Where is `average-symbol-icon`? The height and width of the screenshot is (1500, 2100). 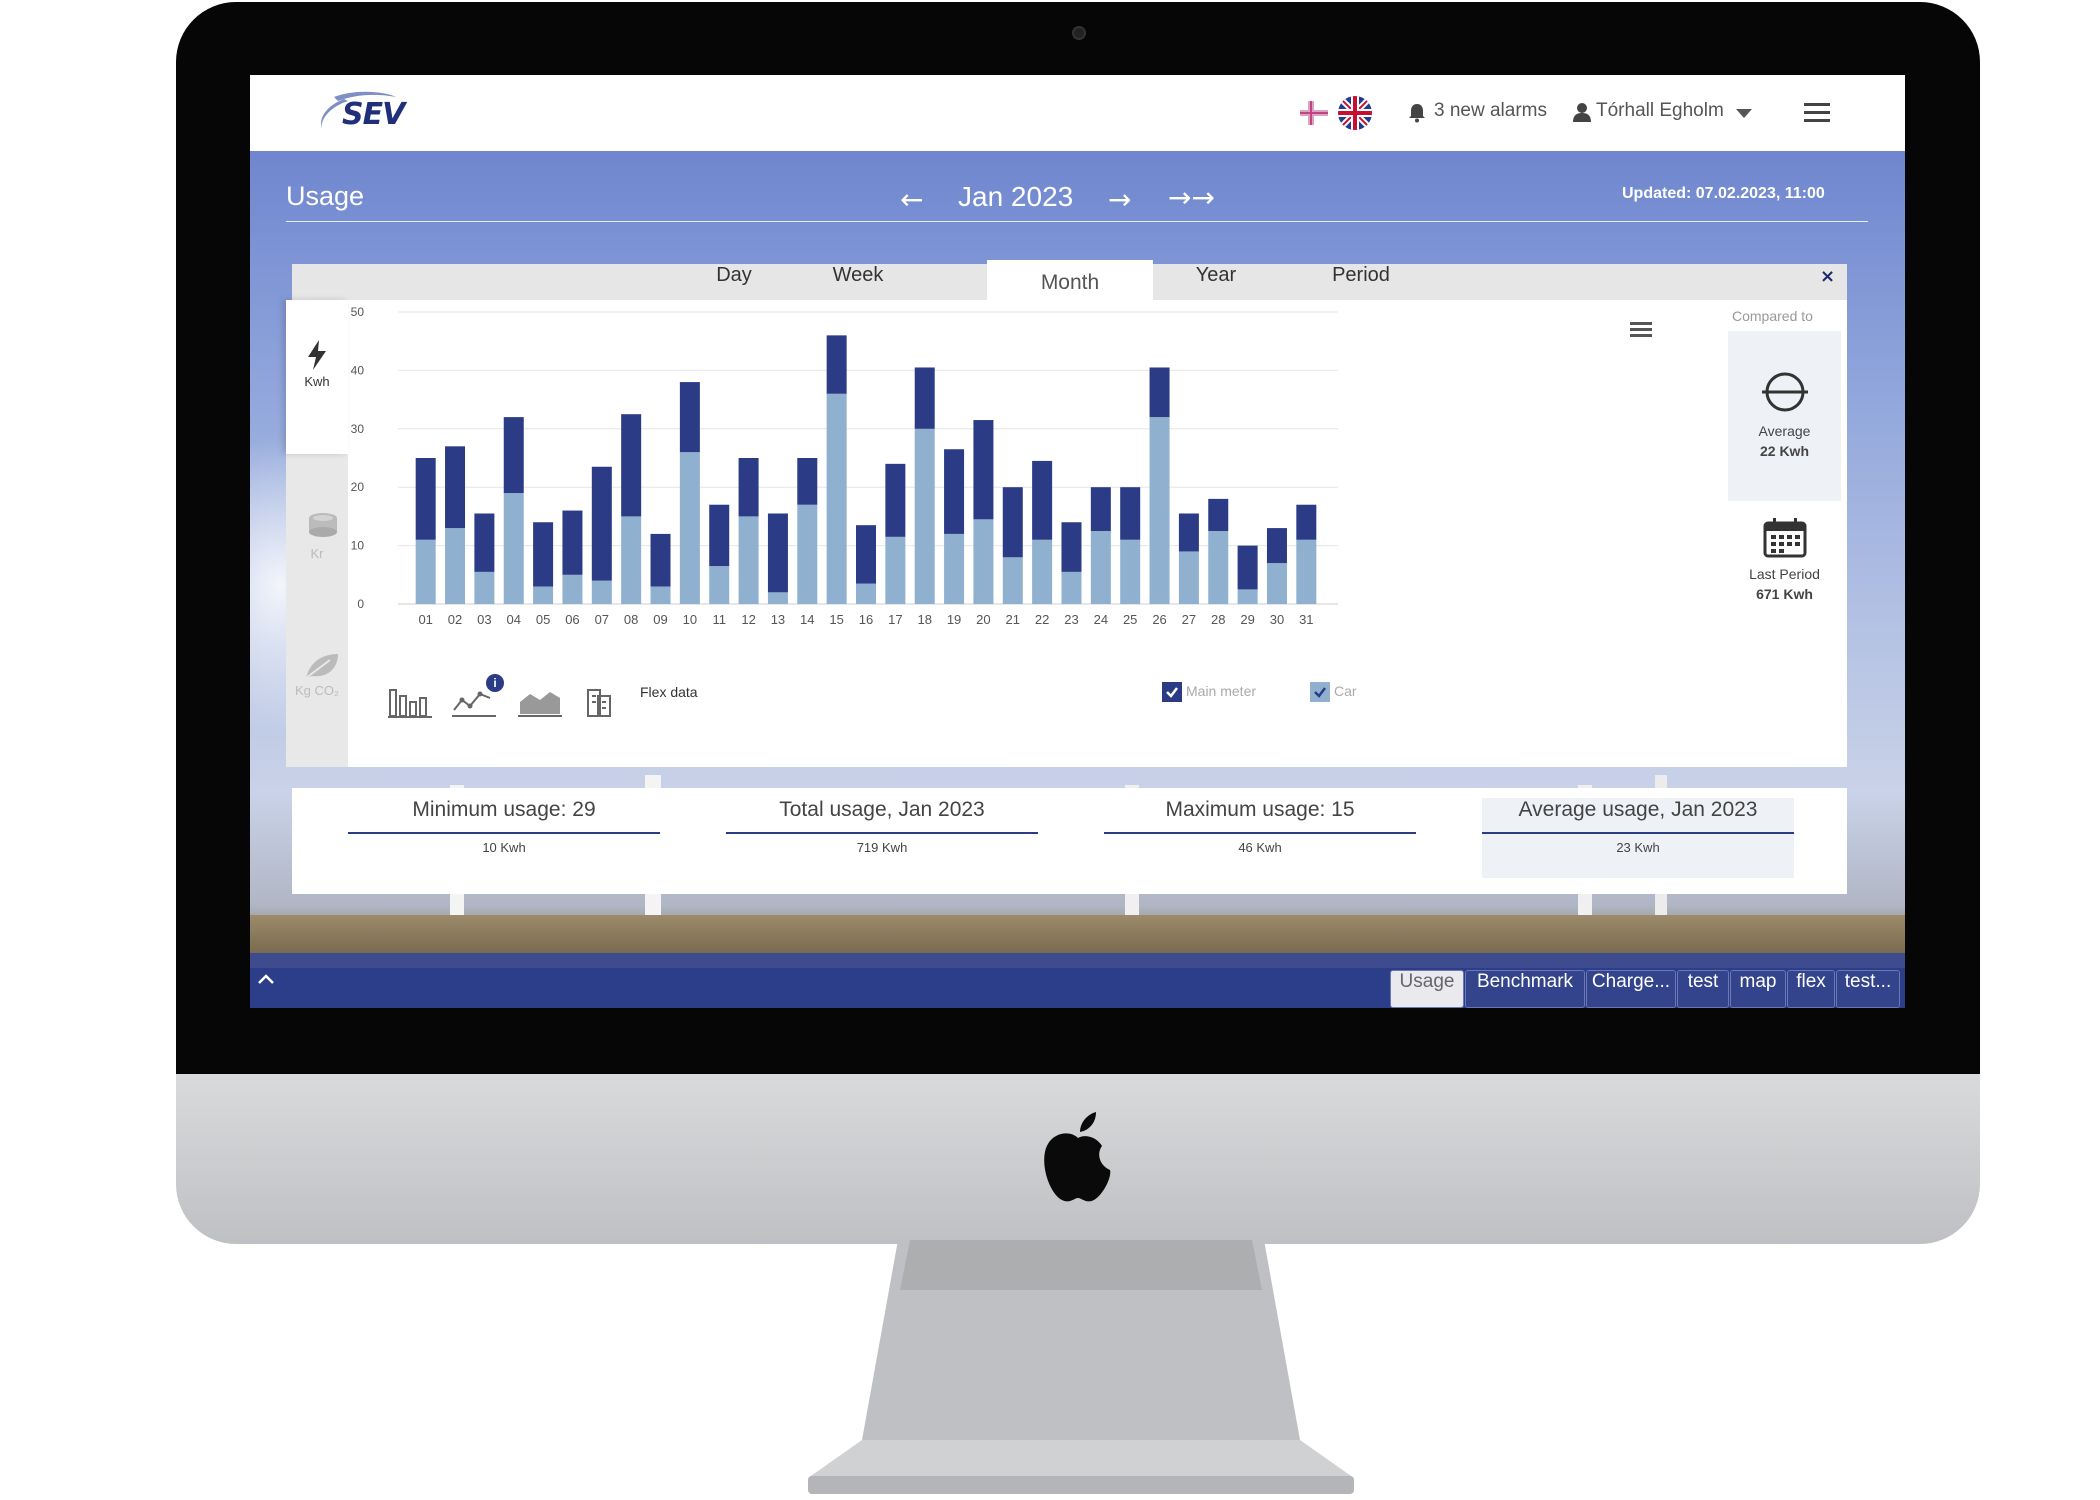 average-symbol-icon is located at coordinates (1785, 392).